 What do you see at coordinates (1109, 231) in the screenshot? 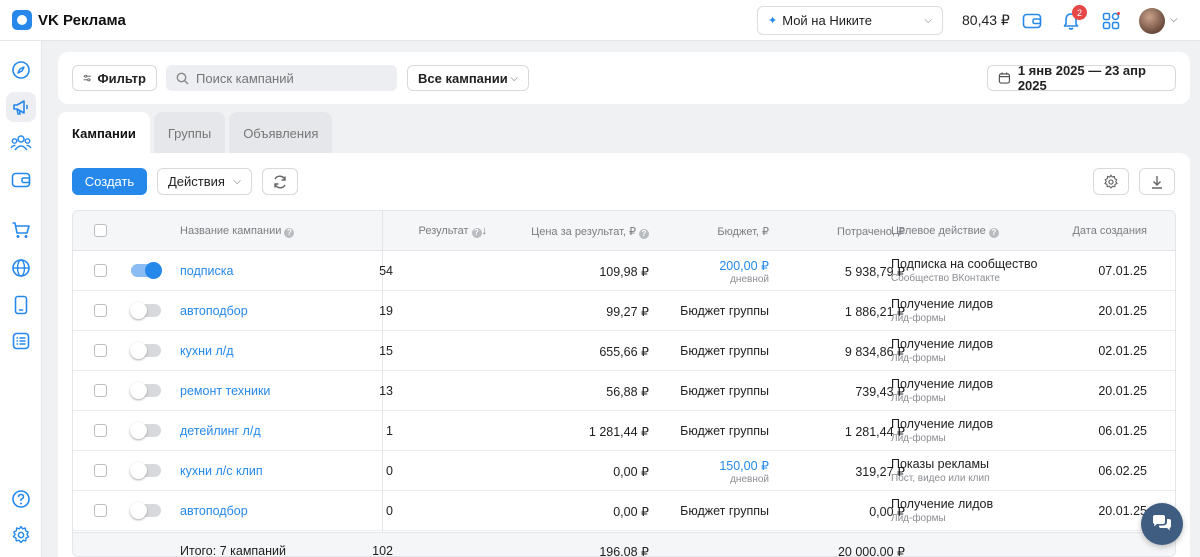
I see `column-created: Дата создания` at bounding box center [1109, 231].